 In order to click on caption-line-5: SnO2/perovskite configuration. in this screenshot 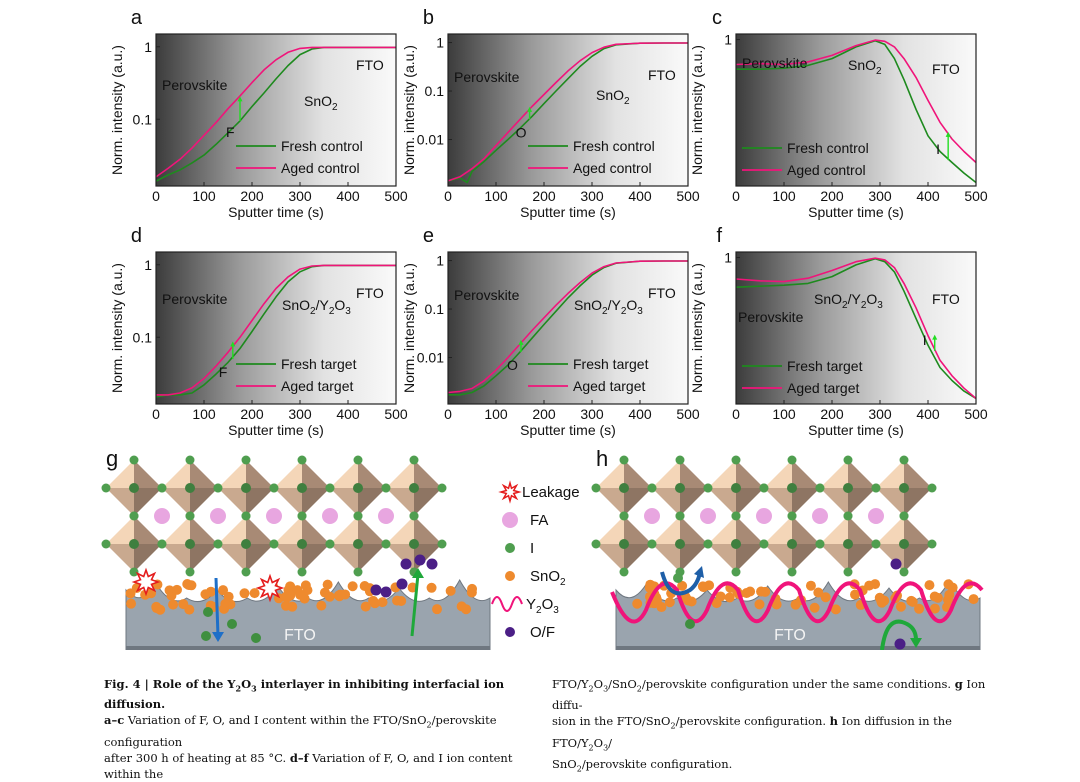, I will do `click(642, 765)`.